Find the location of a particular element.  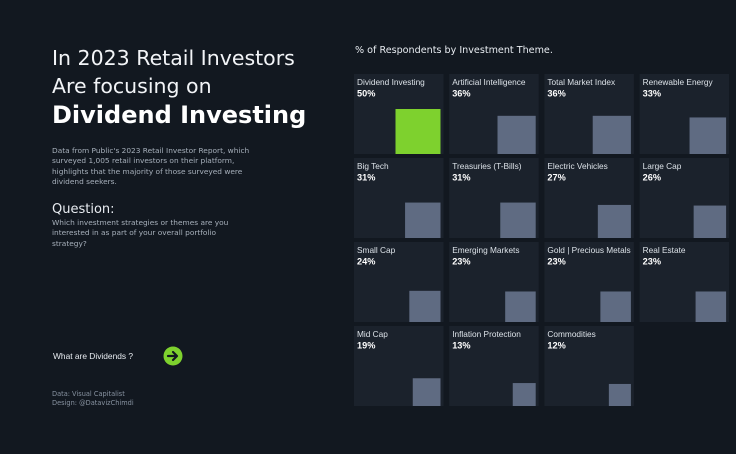

theme-label: Big Tech is located at coordinates (373, 166).